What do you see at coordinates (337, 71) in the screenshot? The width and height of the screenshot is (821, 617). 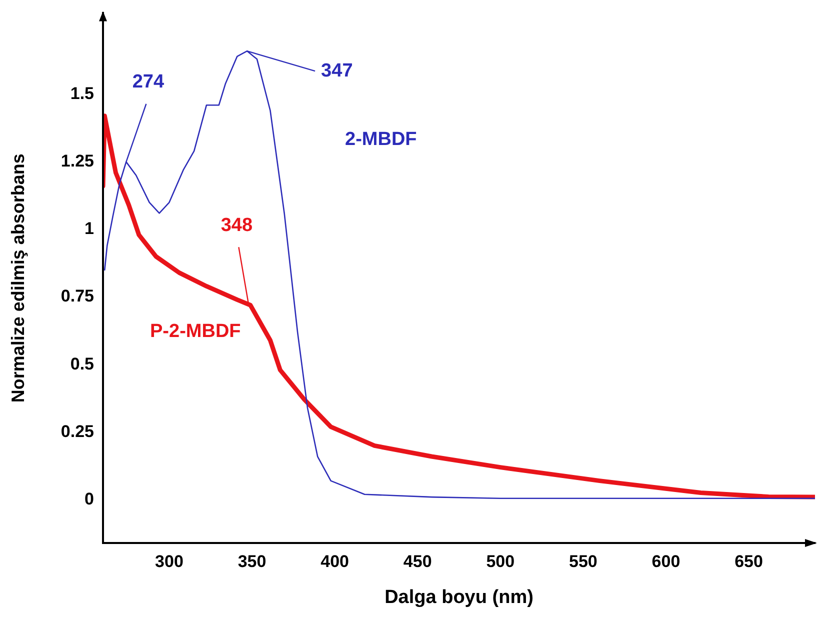 I see `annotation: 347` at bounding box center [337, 71].